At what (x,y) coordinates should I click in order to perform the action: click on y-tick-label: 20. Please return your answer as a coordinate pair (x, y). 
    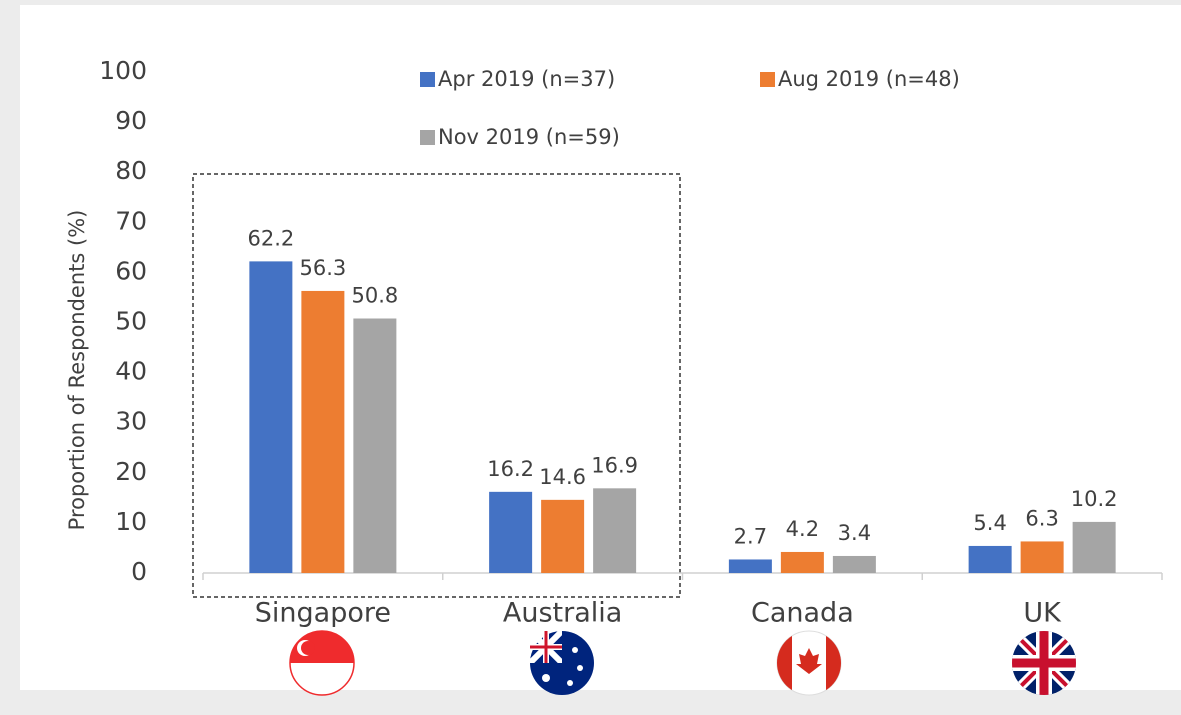
    Looking at the image, I should click on (131, 471).